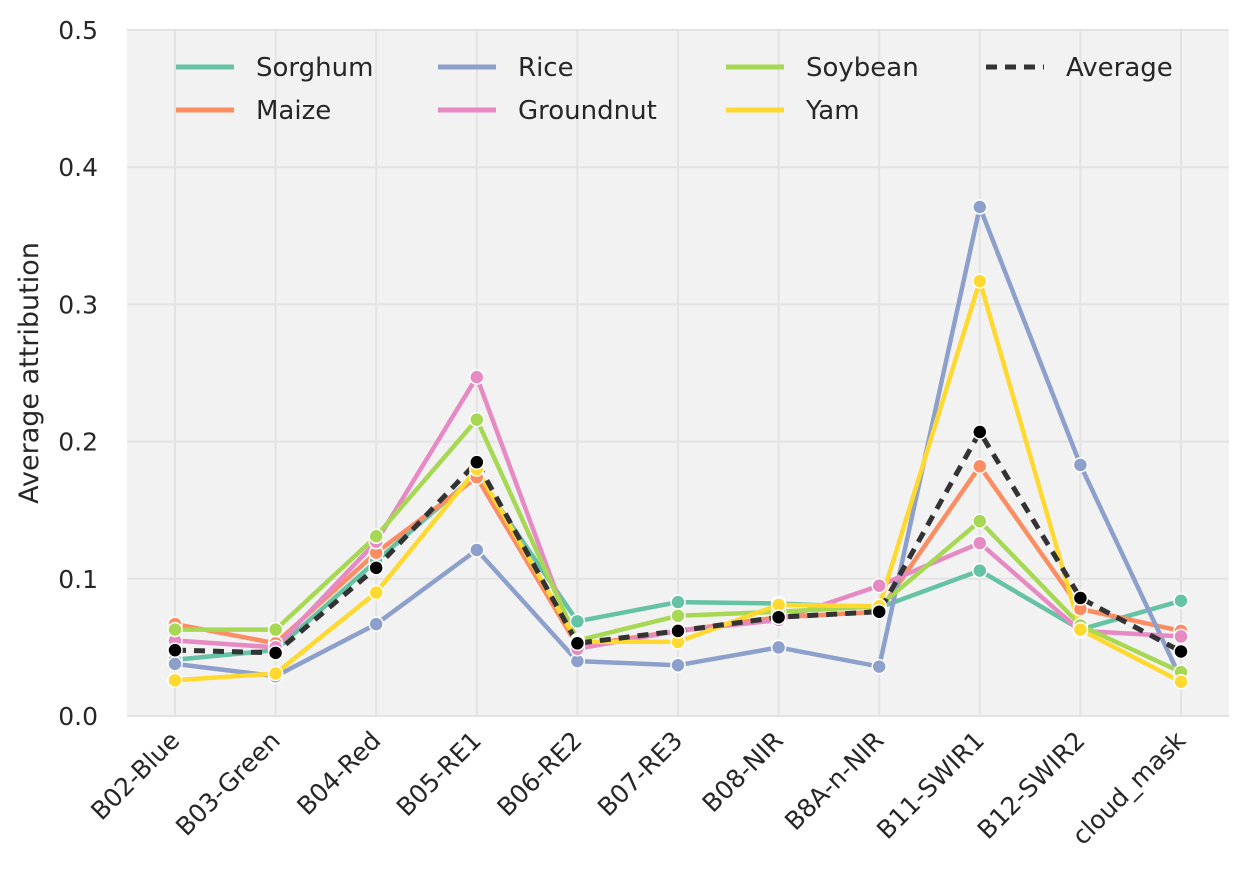 This screenshot has height=893, width=1242. I want to click on x-tick-label: B06-RE2, so click(539, 774).